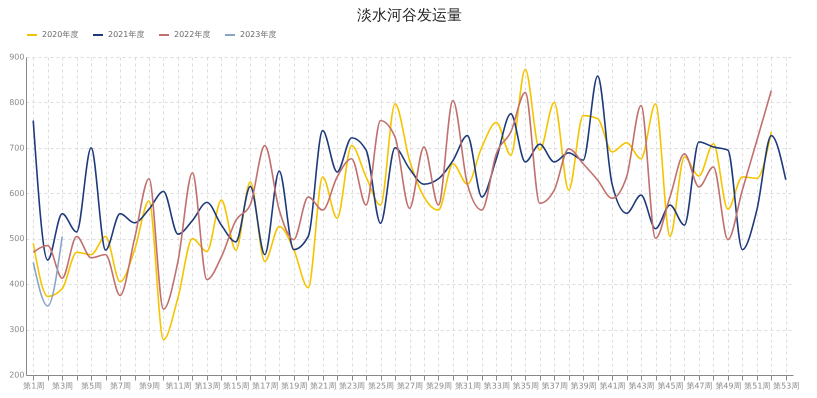 Image resolution: width=817 pixels, height=398 pixels. Describe the element at coordinates (192, 34) in the screenshot. I see `legend-label: 2022年度` at that location.